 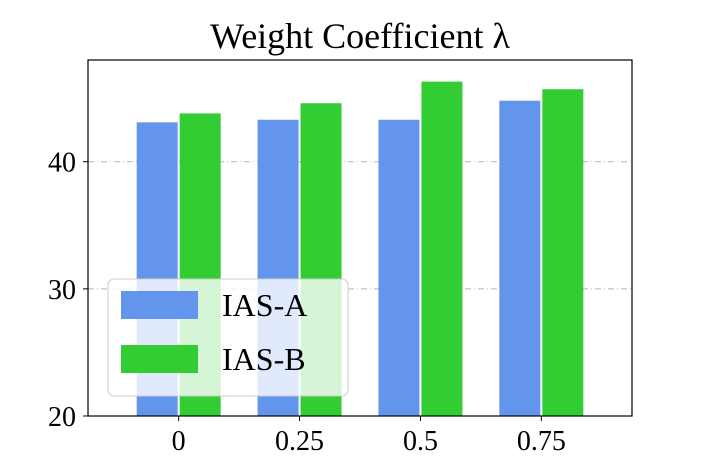 I want to click on legend-swatch-ias-a, so click(x=159, y=305).